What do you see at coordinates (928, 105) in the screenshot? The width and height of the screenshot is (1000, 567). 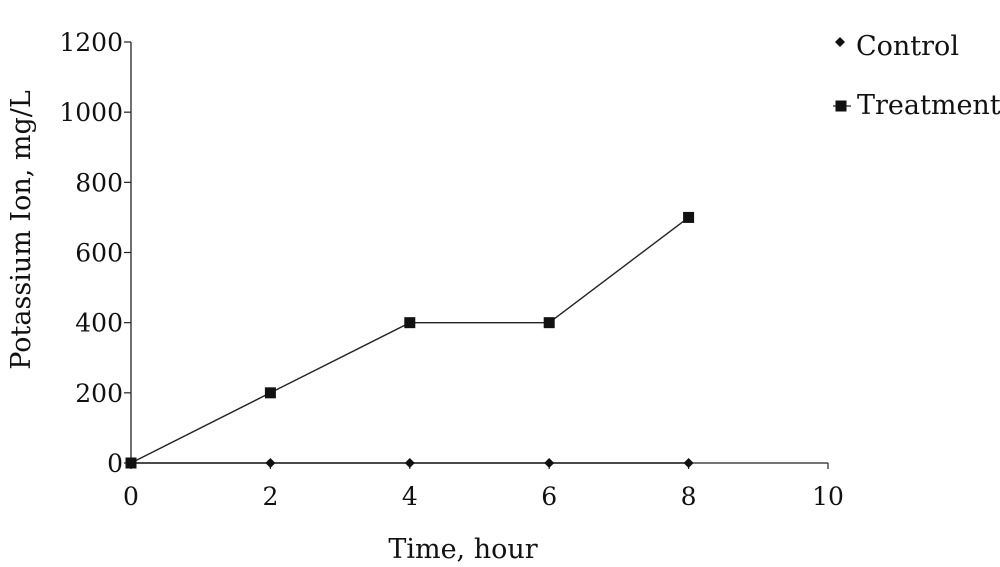 I see `legend-label-treatment: Treatment` at bounding box center [928, 105].